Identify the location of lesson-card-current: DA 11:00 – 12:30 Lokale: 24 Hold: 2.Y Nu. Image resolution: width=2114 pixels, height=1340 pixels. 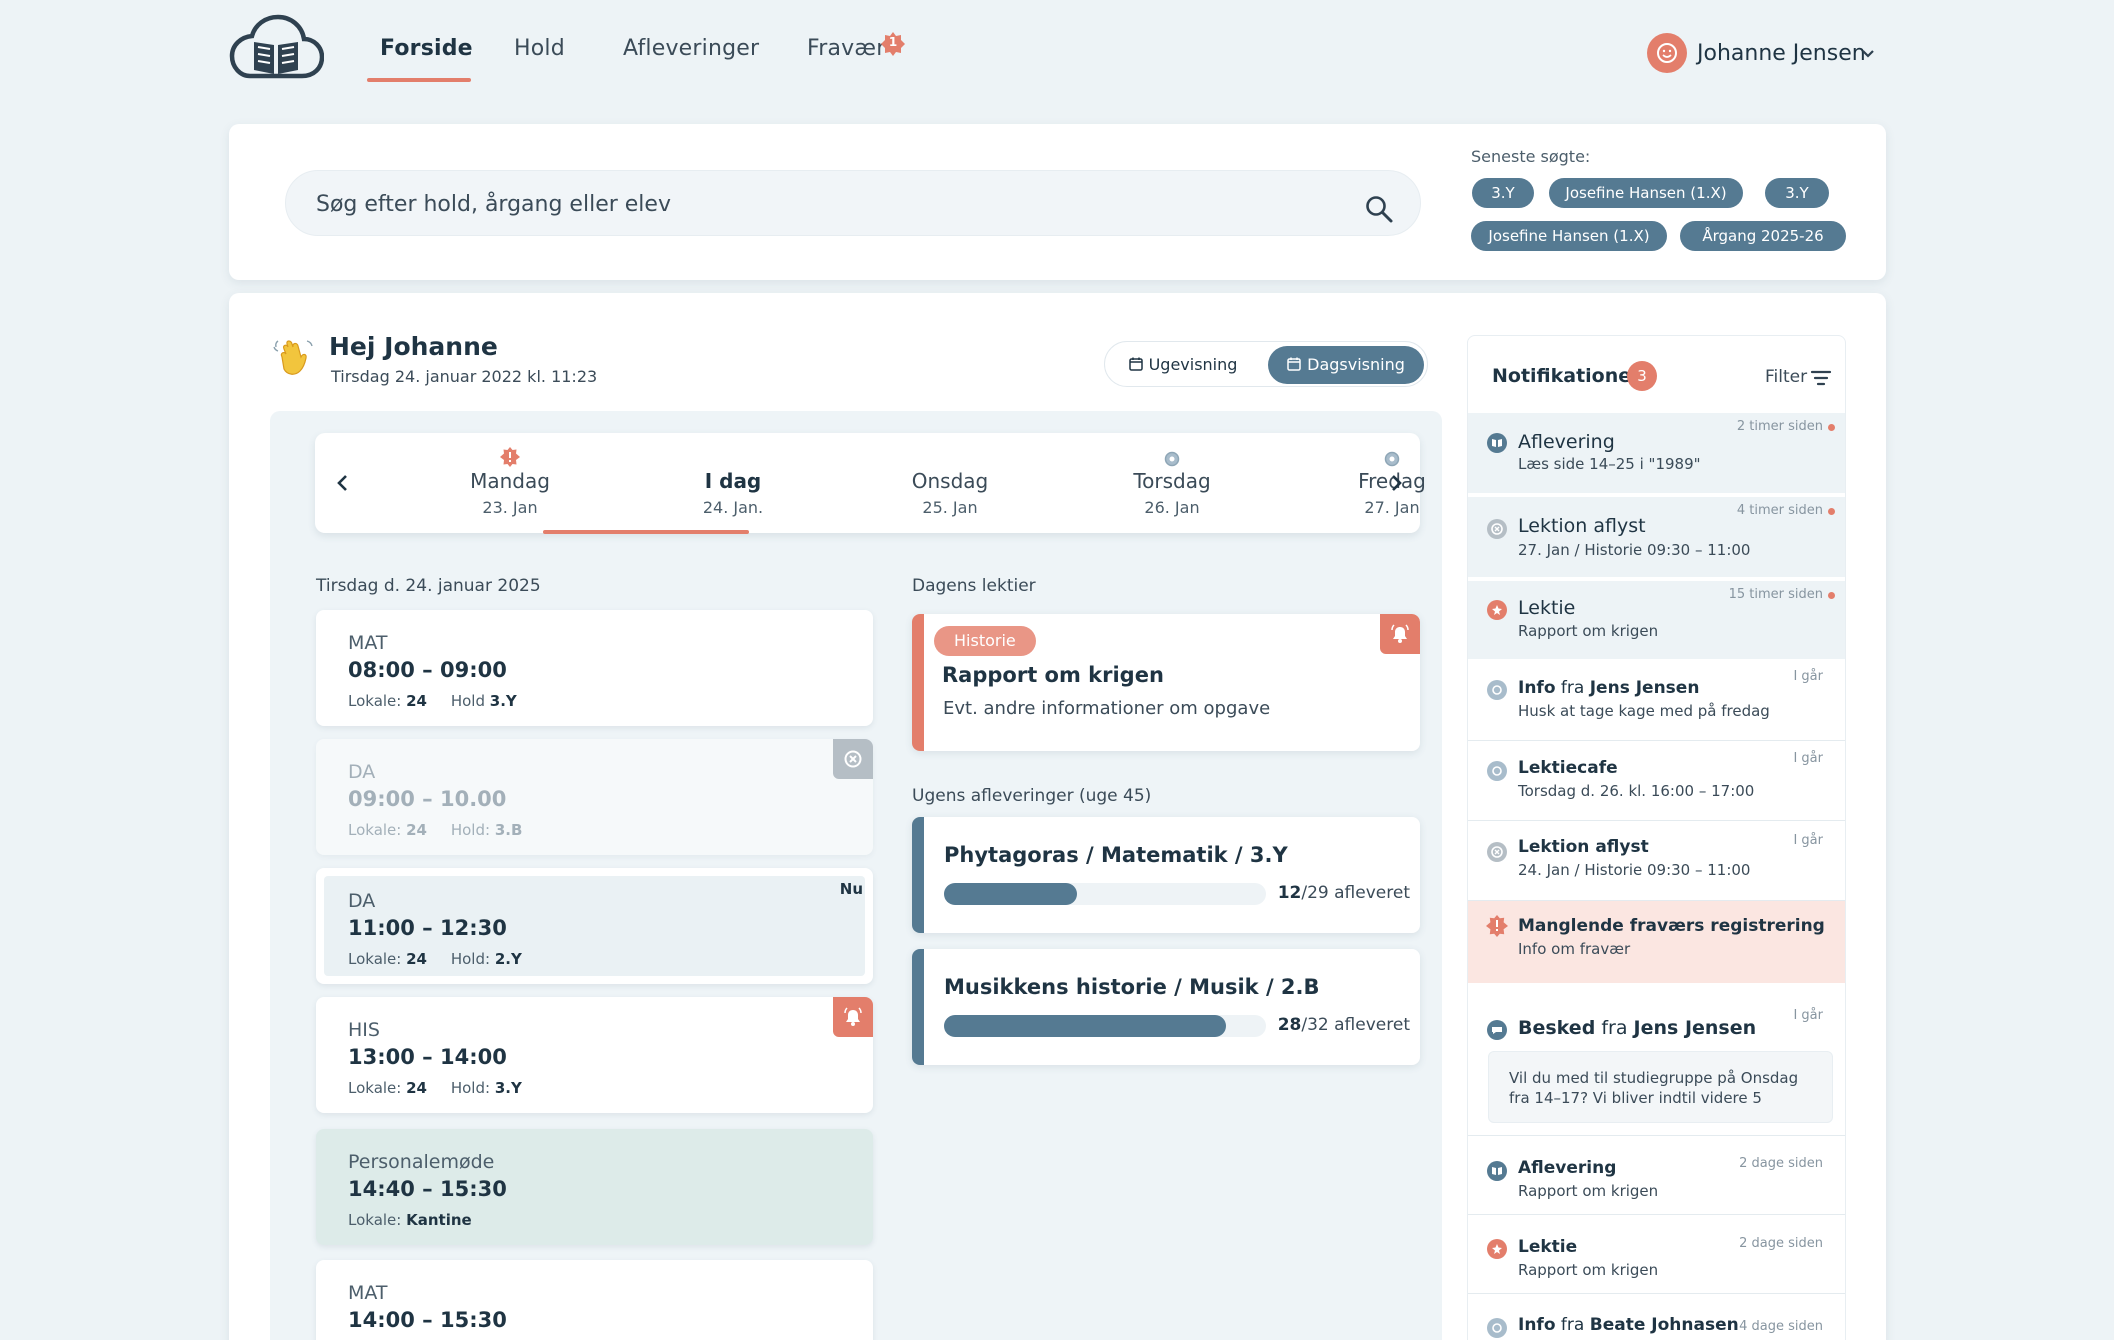
(594, 926).